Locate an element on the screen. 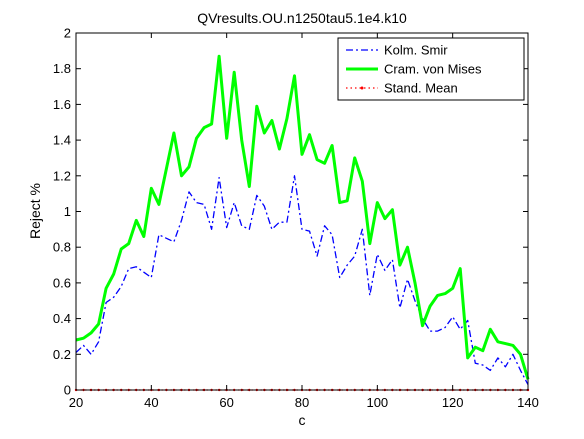  legend-label-stand-mean: Stand. Mean is located at coordinates (421, 88).